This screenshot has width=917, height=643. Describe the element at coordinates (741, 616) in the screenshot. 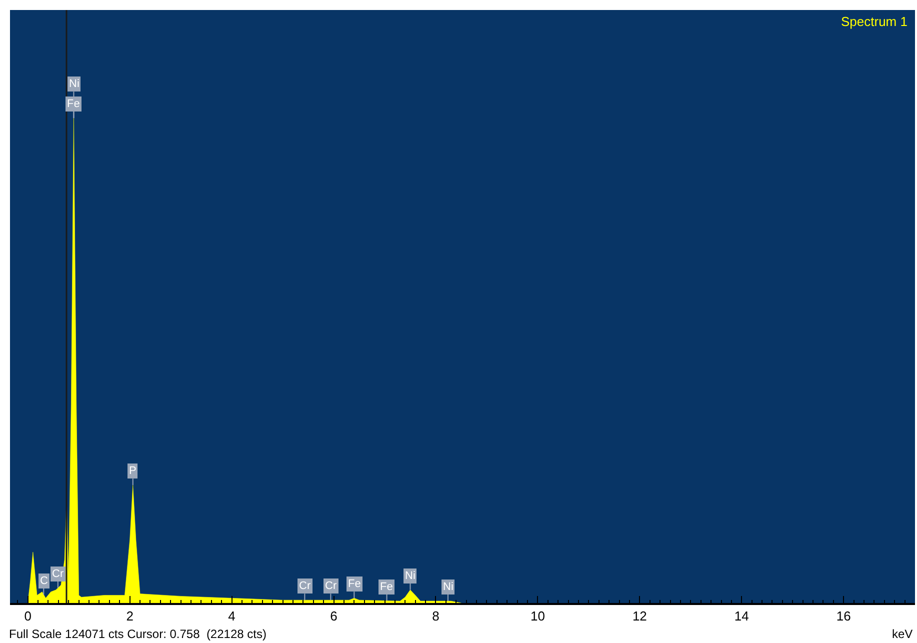

I see `x-tick-label: 14` at that location.